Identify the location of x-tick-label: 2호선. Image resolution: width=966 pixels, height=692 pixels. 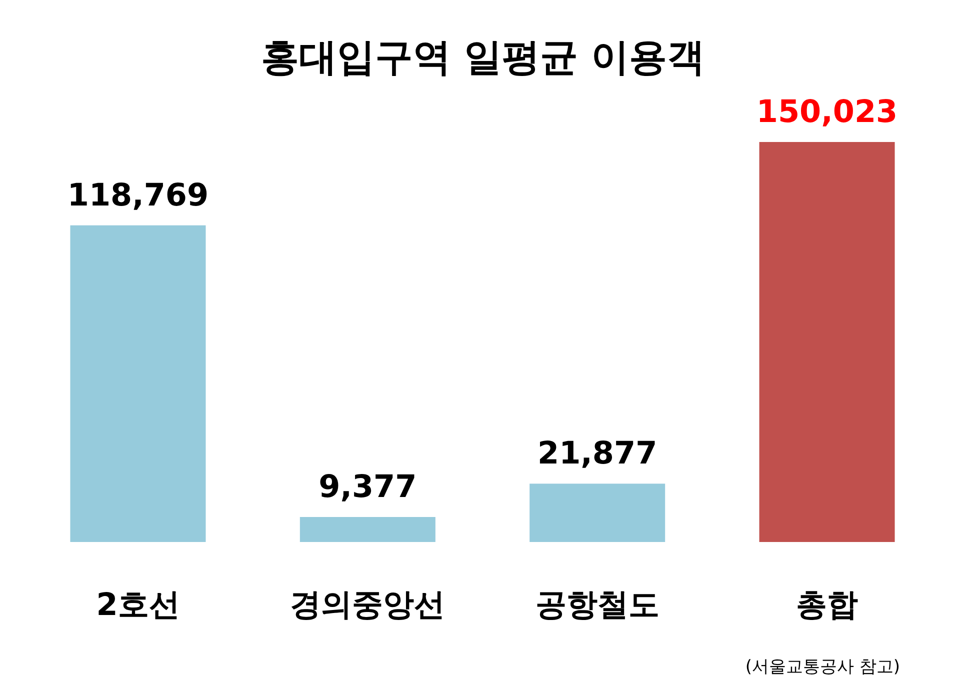
(138, 605).